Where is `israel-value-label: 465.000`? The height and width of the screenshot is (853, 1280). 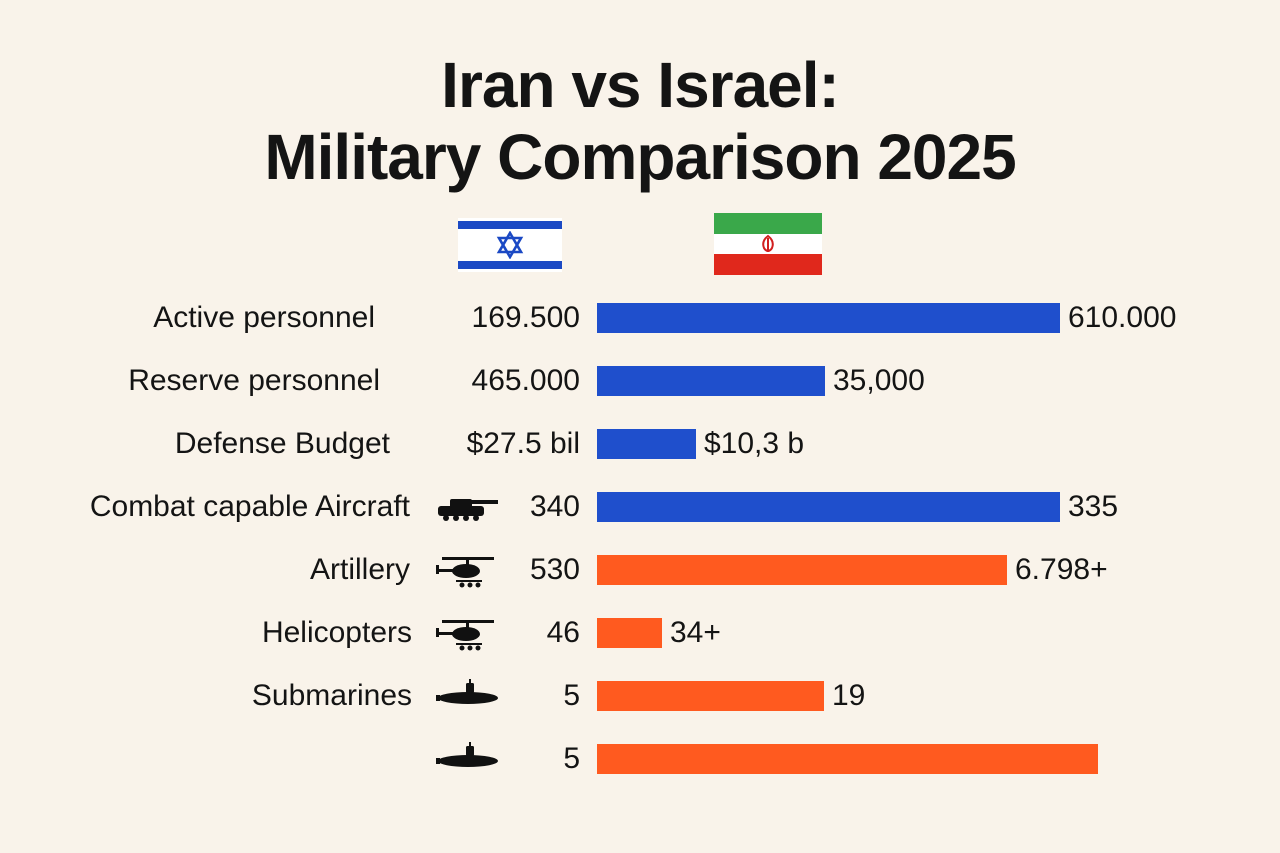
israel-value-label: 465.000 is located at coordinates (525, 380).